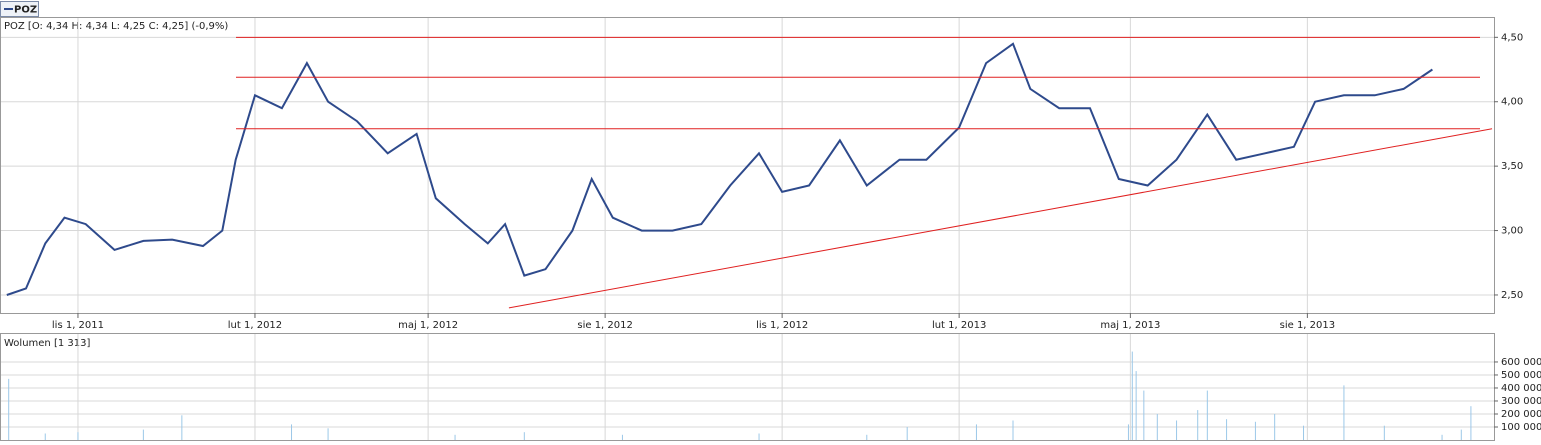 Image resolution: width=1541 pixels, height=445 pixels. What do you see at coordinates (255, 325) in the screenshot?
I see `x-tick-label: lut 1, 2012` at bounding box center [255, 325].